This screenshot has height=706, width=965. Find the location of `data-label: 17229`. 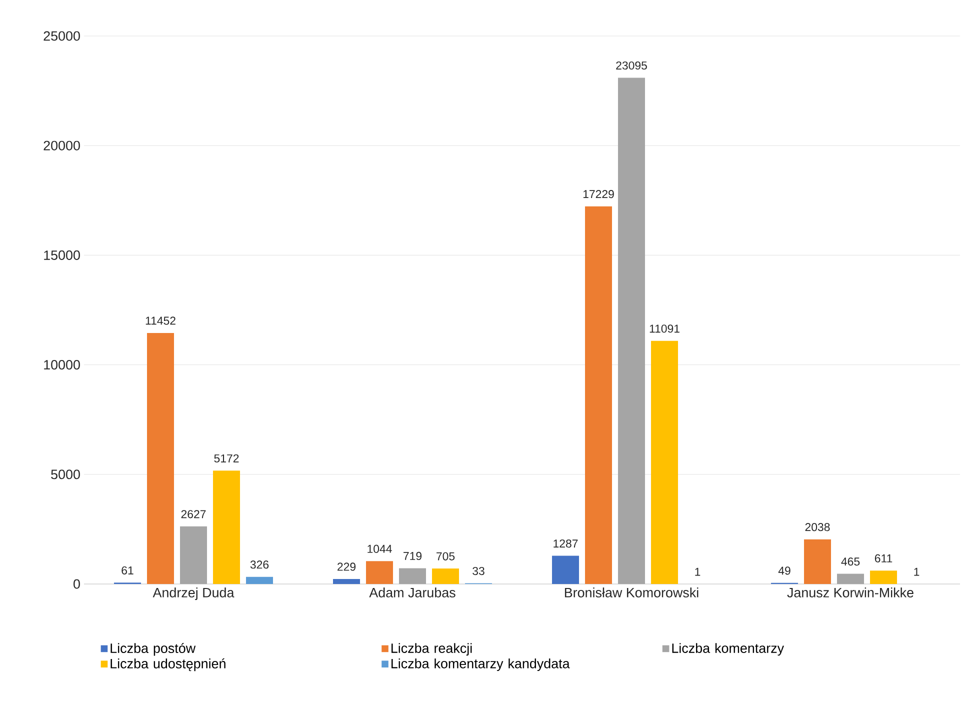

data-label: 17229 is located at coordinates (598, 194).